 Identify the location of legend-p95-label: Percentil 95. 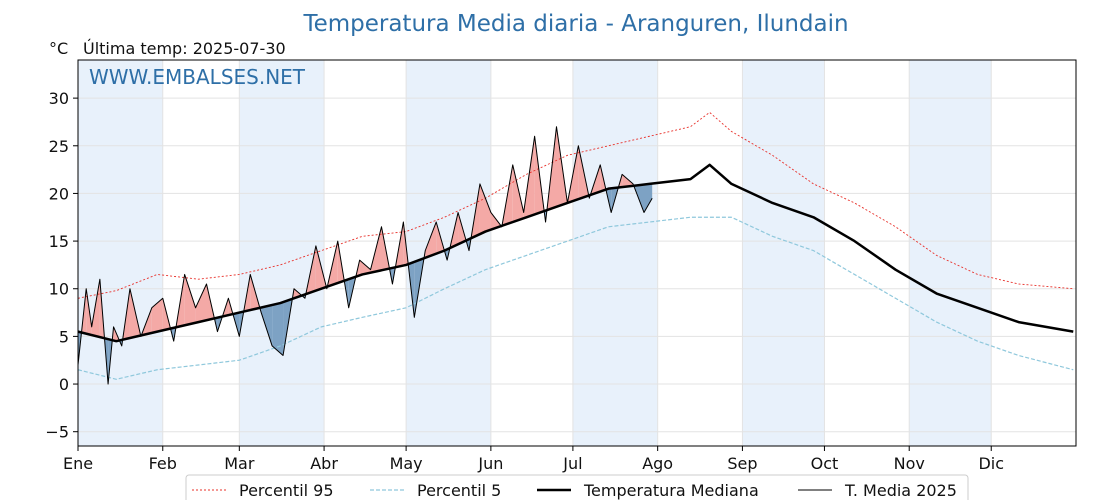
(286, 490).